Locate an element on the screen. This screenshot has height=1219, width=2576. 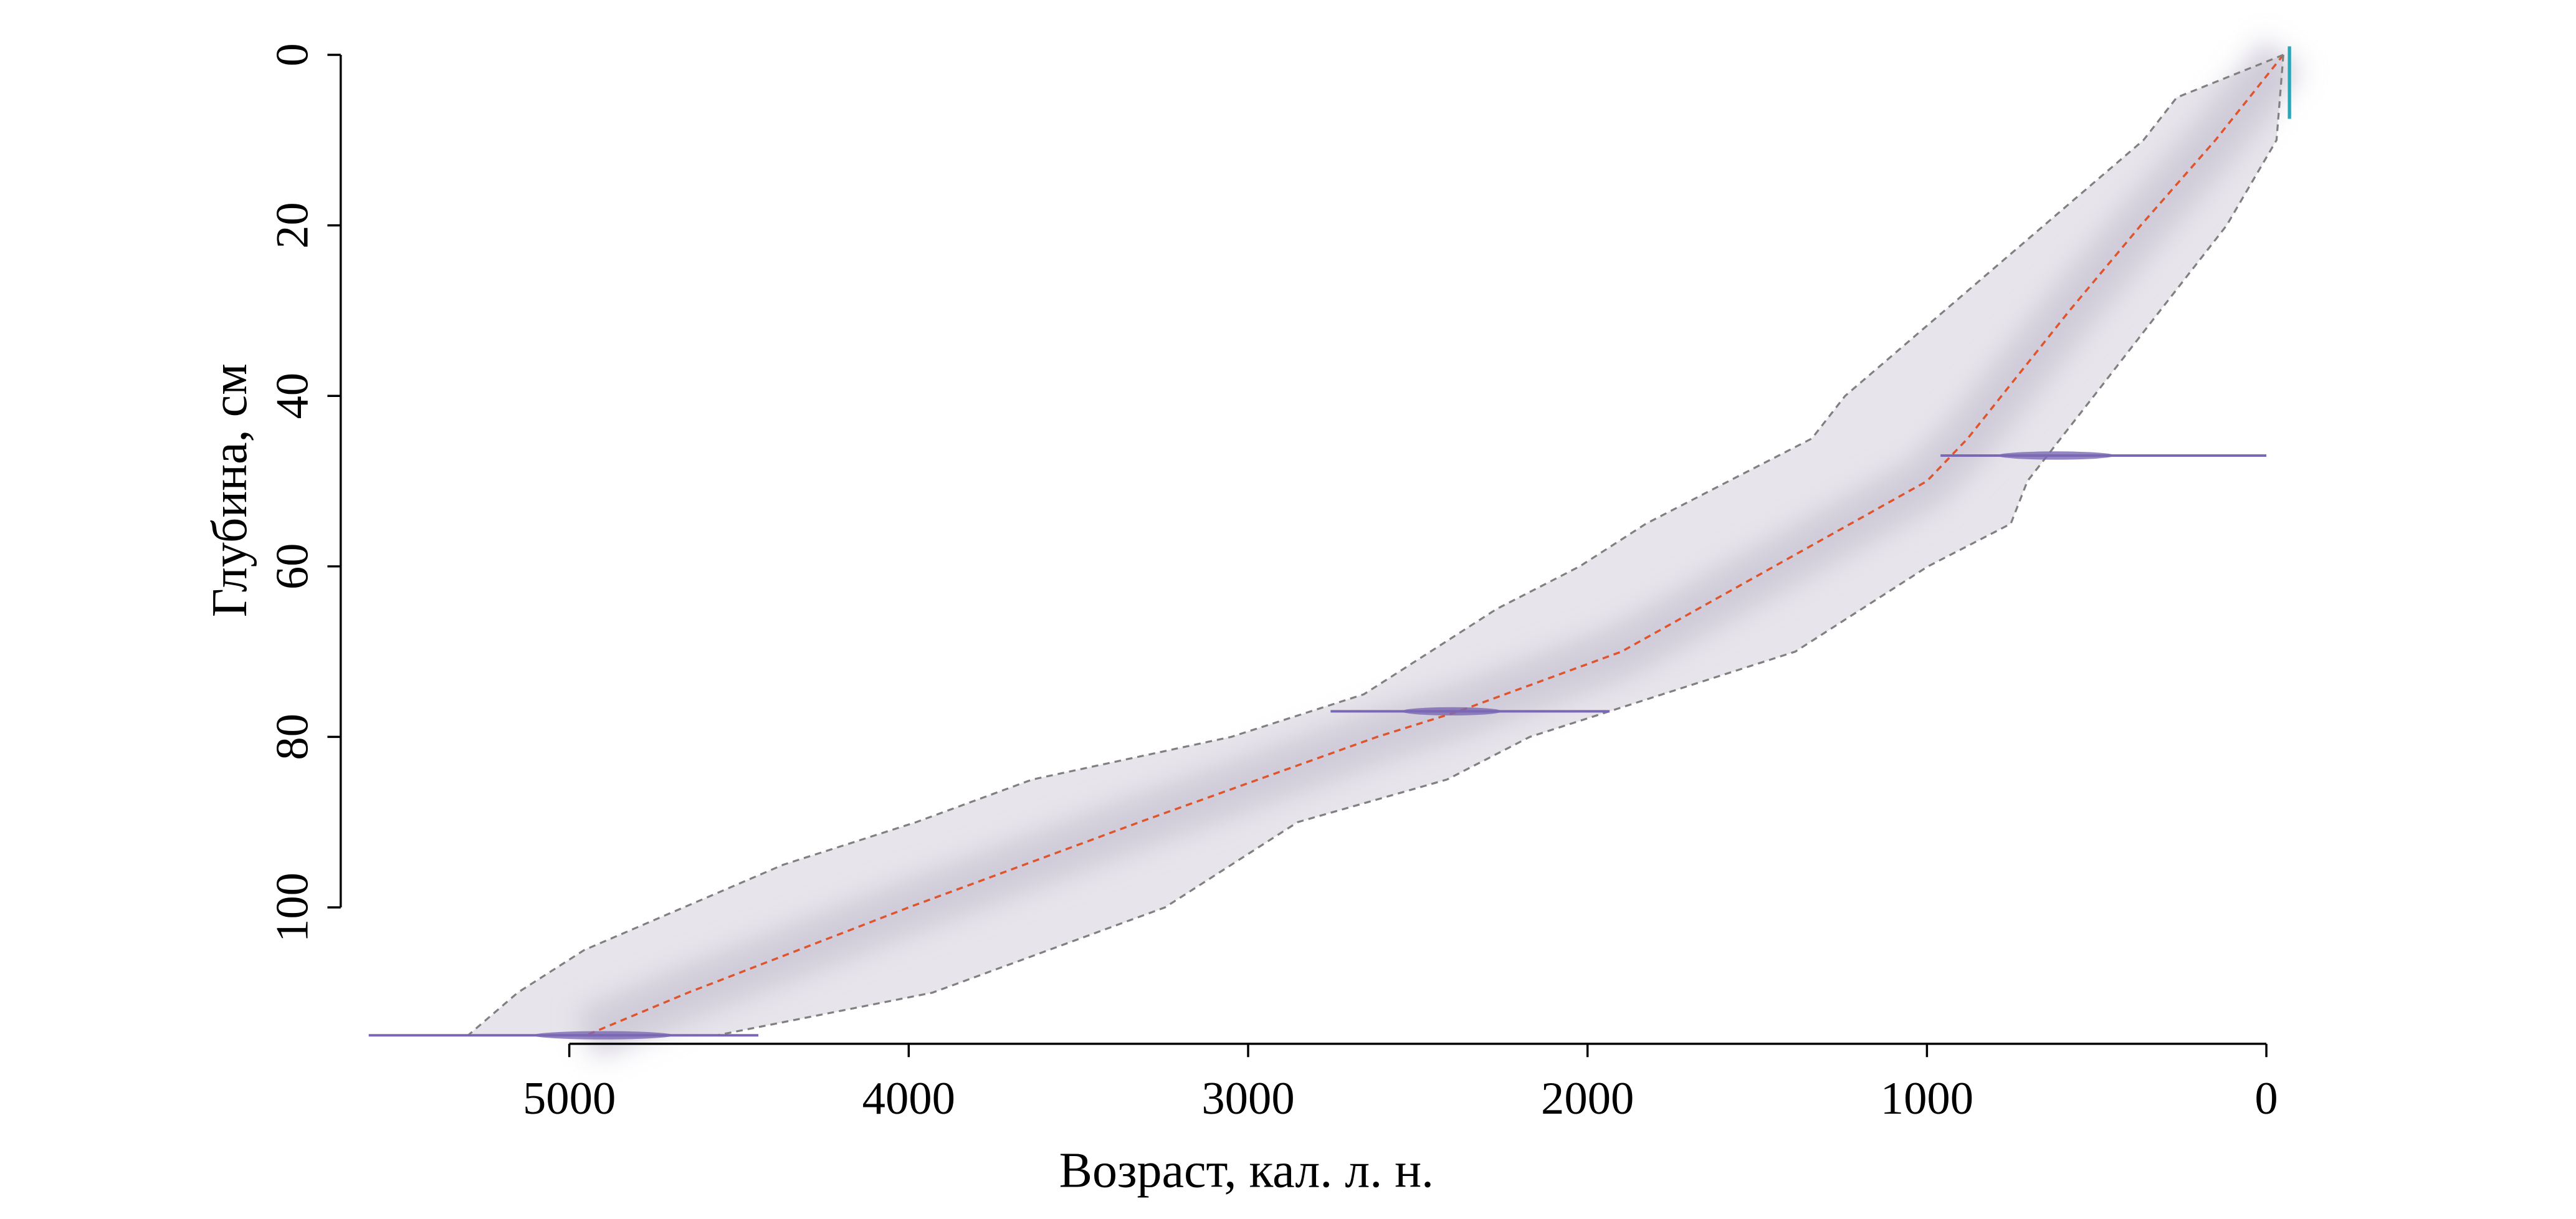
x-tick-label: 4000 is located at coordinates (909, 1098).